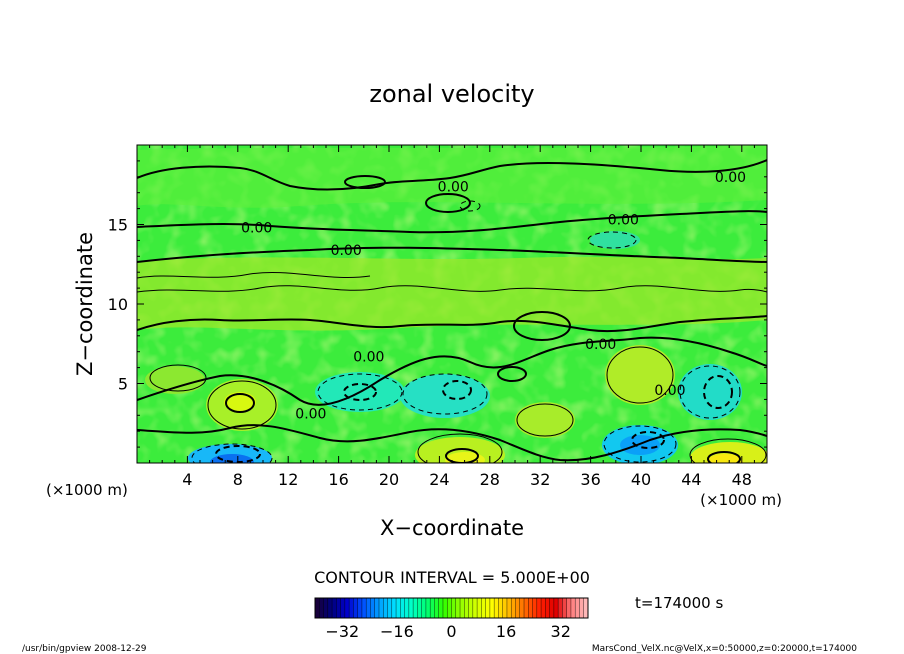 Image resolution: width=904 pixels, height=654 pixels. What do you see at coordinates (338, 479) in the screenshot?
I see `x-tick-label: 16` at bounding box center [338, 479].